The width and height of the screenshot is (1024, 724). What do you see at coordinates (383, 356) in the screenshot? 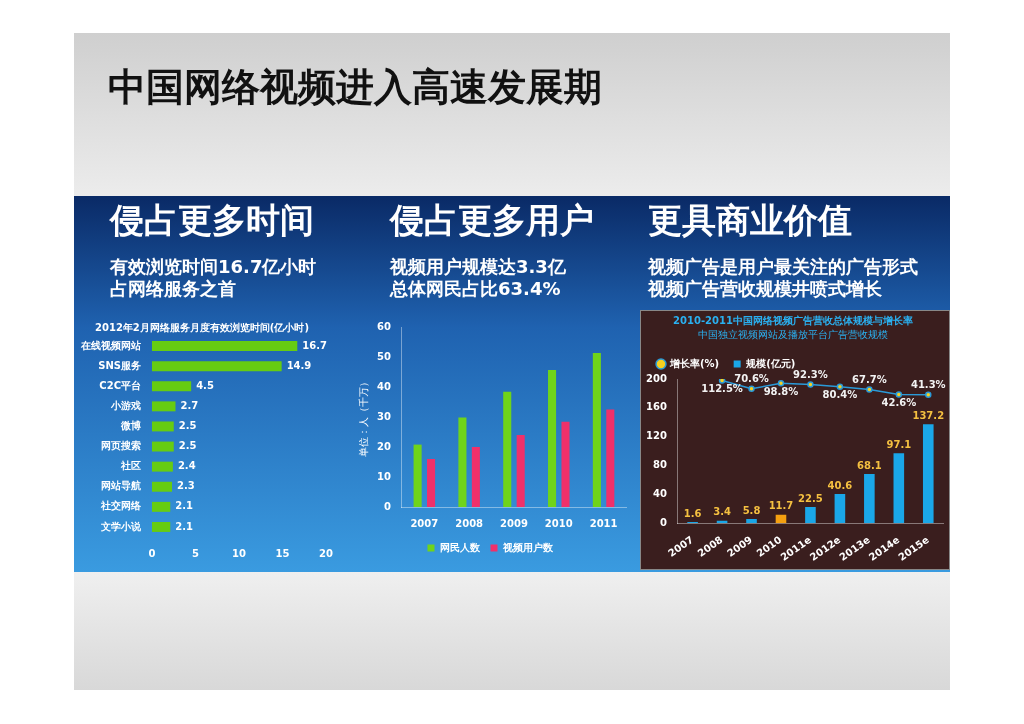
I see `y-tick-label: 50` at bounding box center [383, 356].